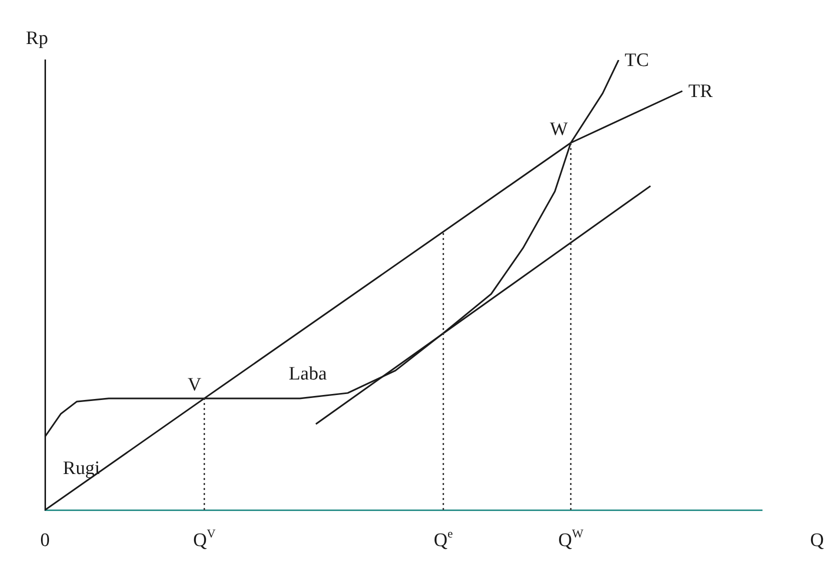 This screenshot has height=565, width=827. I want to click on x-axis-title: Q, so click(817, 540).